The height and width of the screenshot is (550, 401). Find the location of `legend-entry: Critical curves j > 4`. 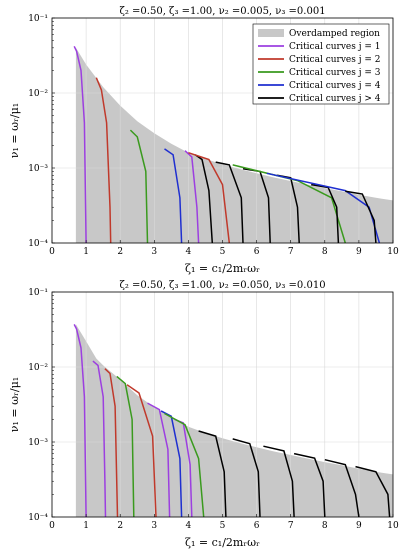

legend-entry: Critical curves j > 4 is located at coordinates (335, 99).